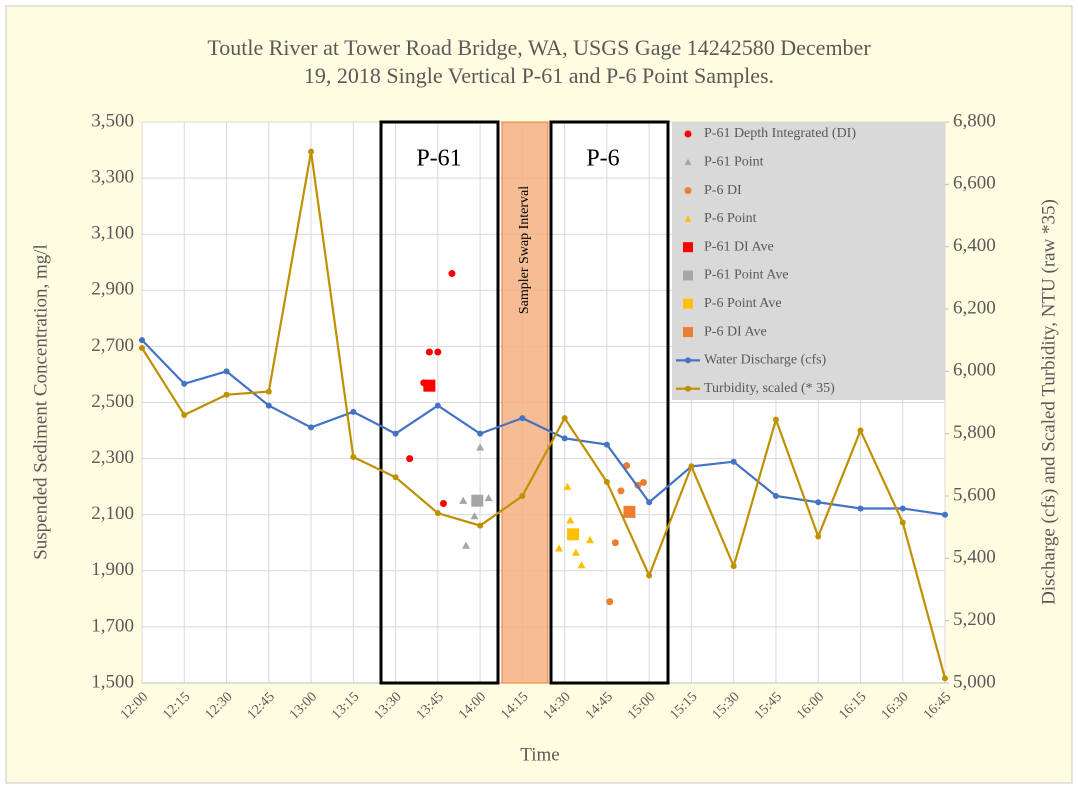  What do you see at coordinates (112, 625) in the screenshot?
I see `y-tick-label: 1,700` at bounding box center [112, 625].